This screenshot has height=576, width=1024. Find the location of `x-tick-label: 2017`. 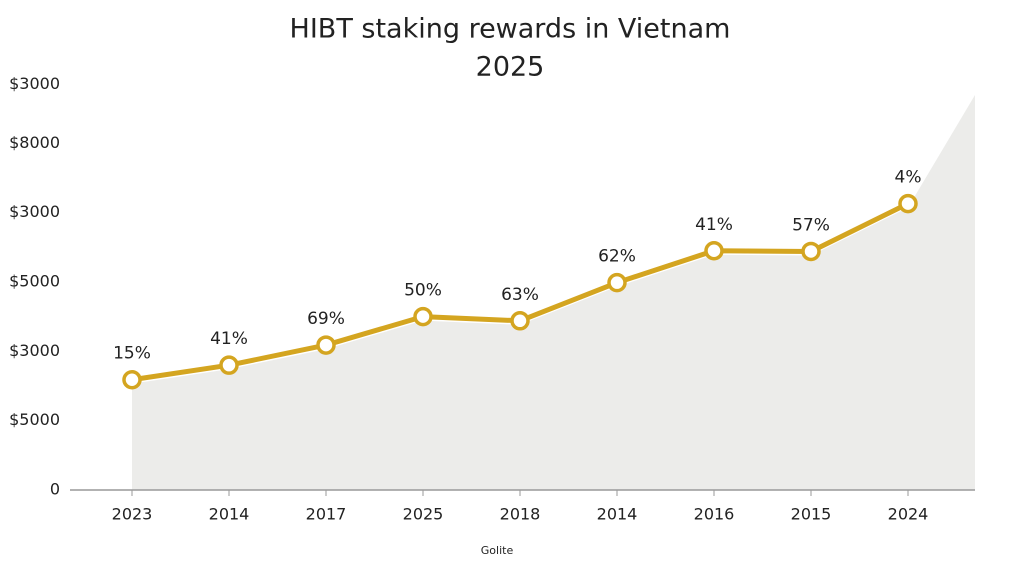

x-tick-label: 2017 is located at coordinates (326, 514).